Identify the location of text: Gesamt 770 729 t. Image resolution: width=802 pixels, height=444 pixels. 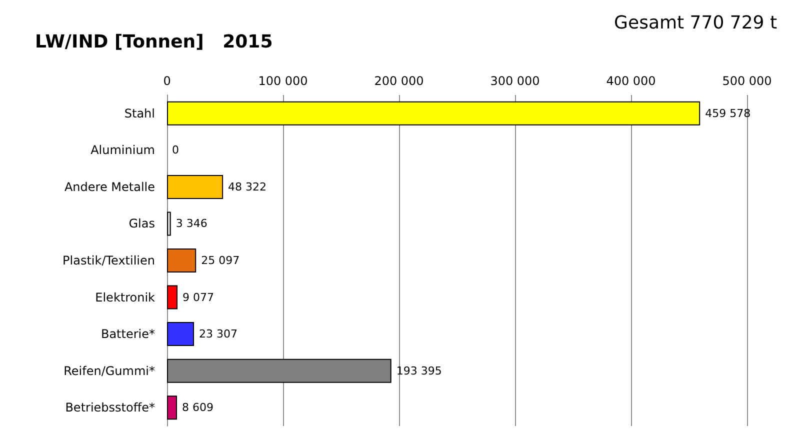
(696, 23).